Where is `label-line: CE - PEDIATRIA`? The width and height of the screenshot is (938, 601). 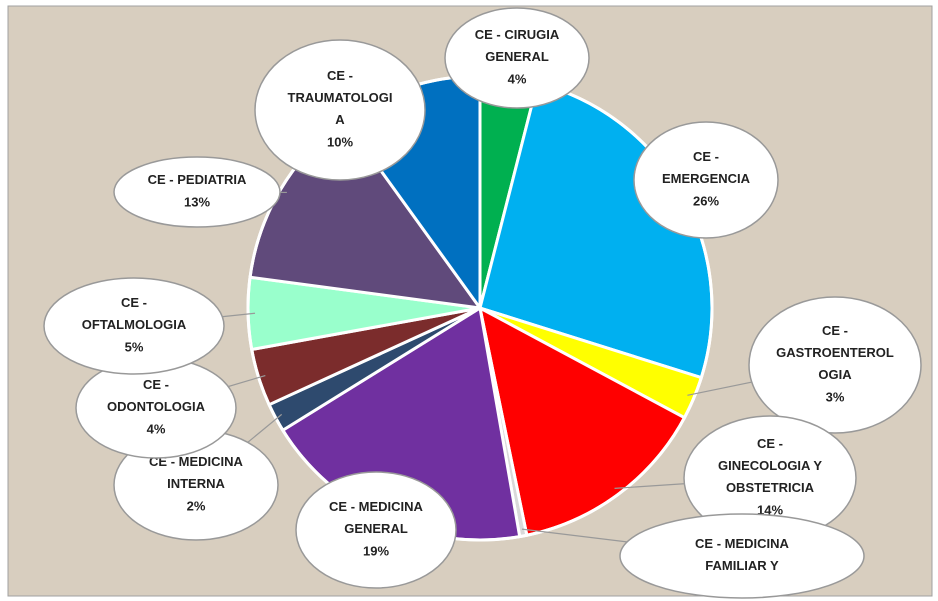 label-line: CE - PEDIATRIA is located at coordinates (197, 179).